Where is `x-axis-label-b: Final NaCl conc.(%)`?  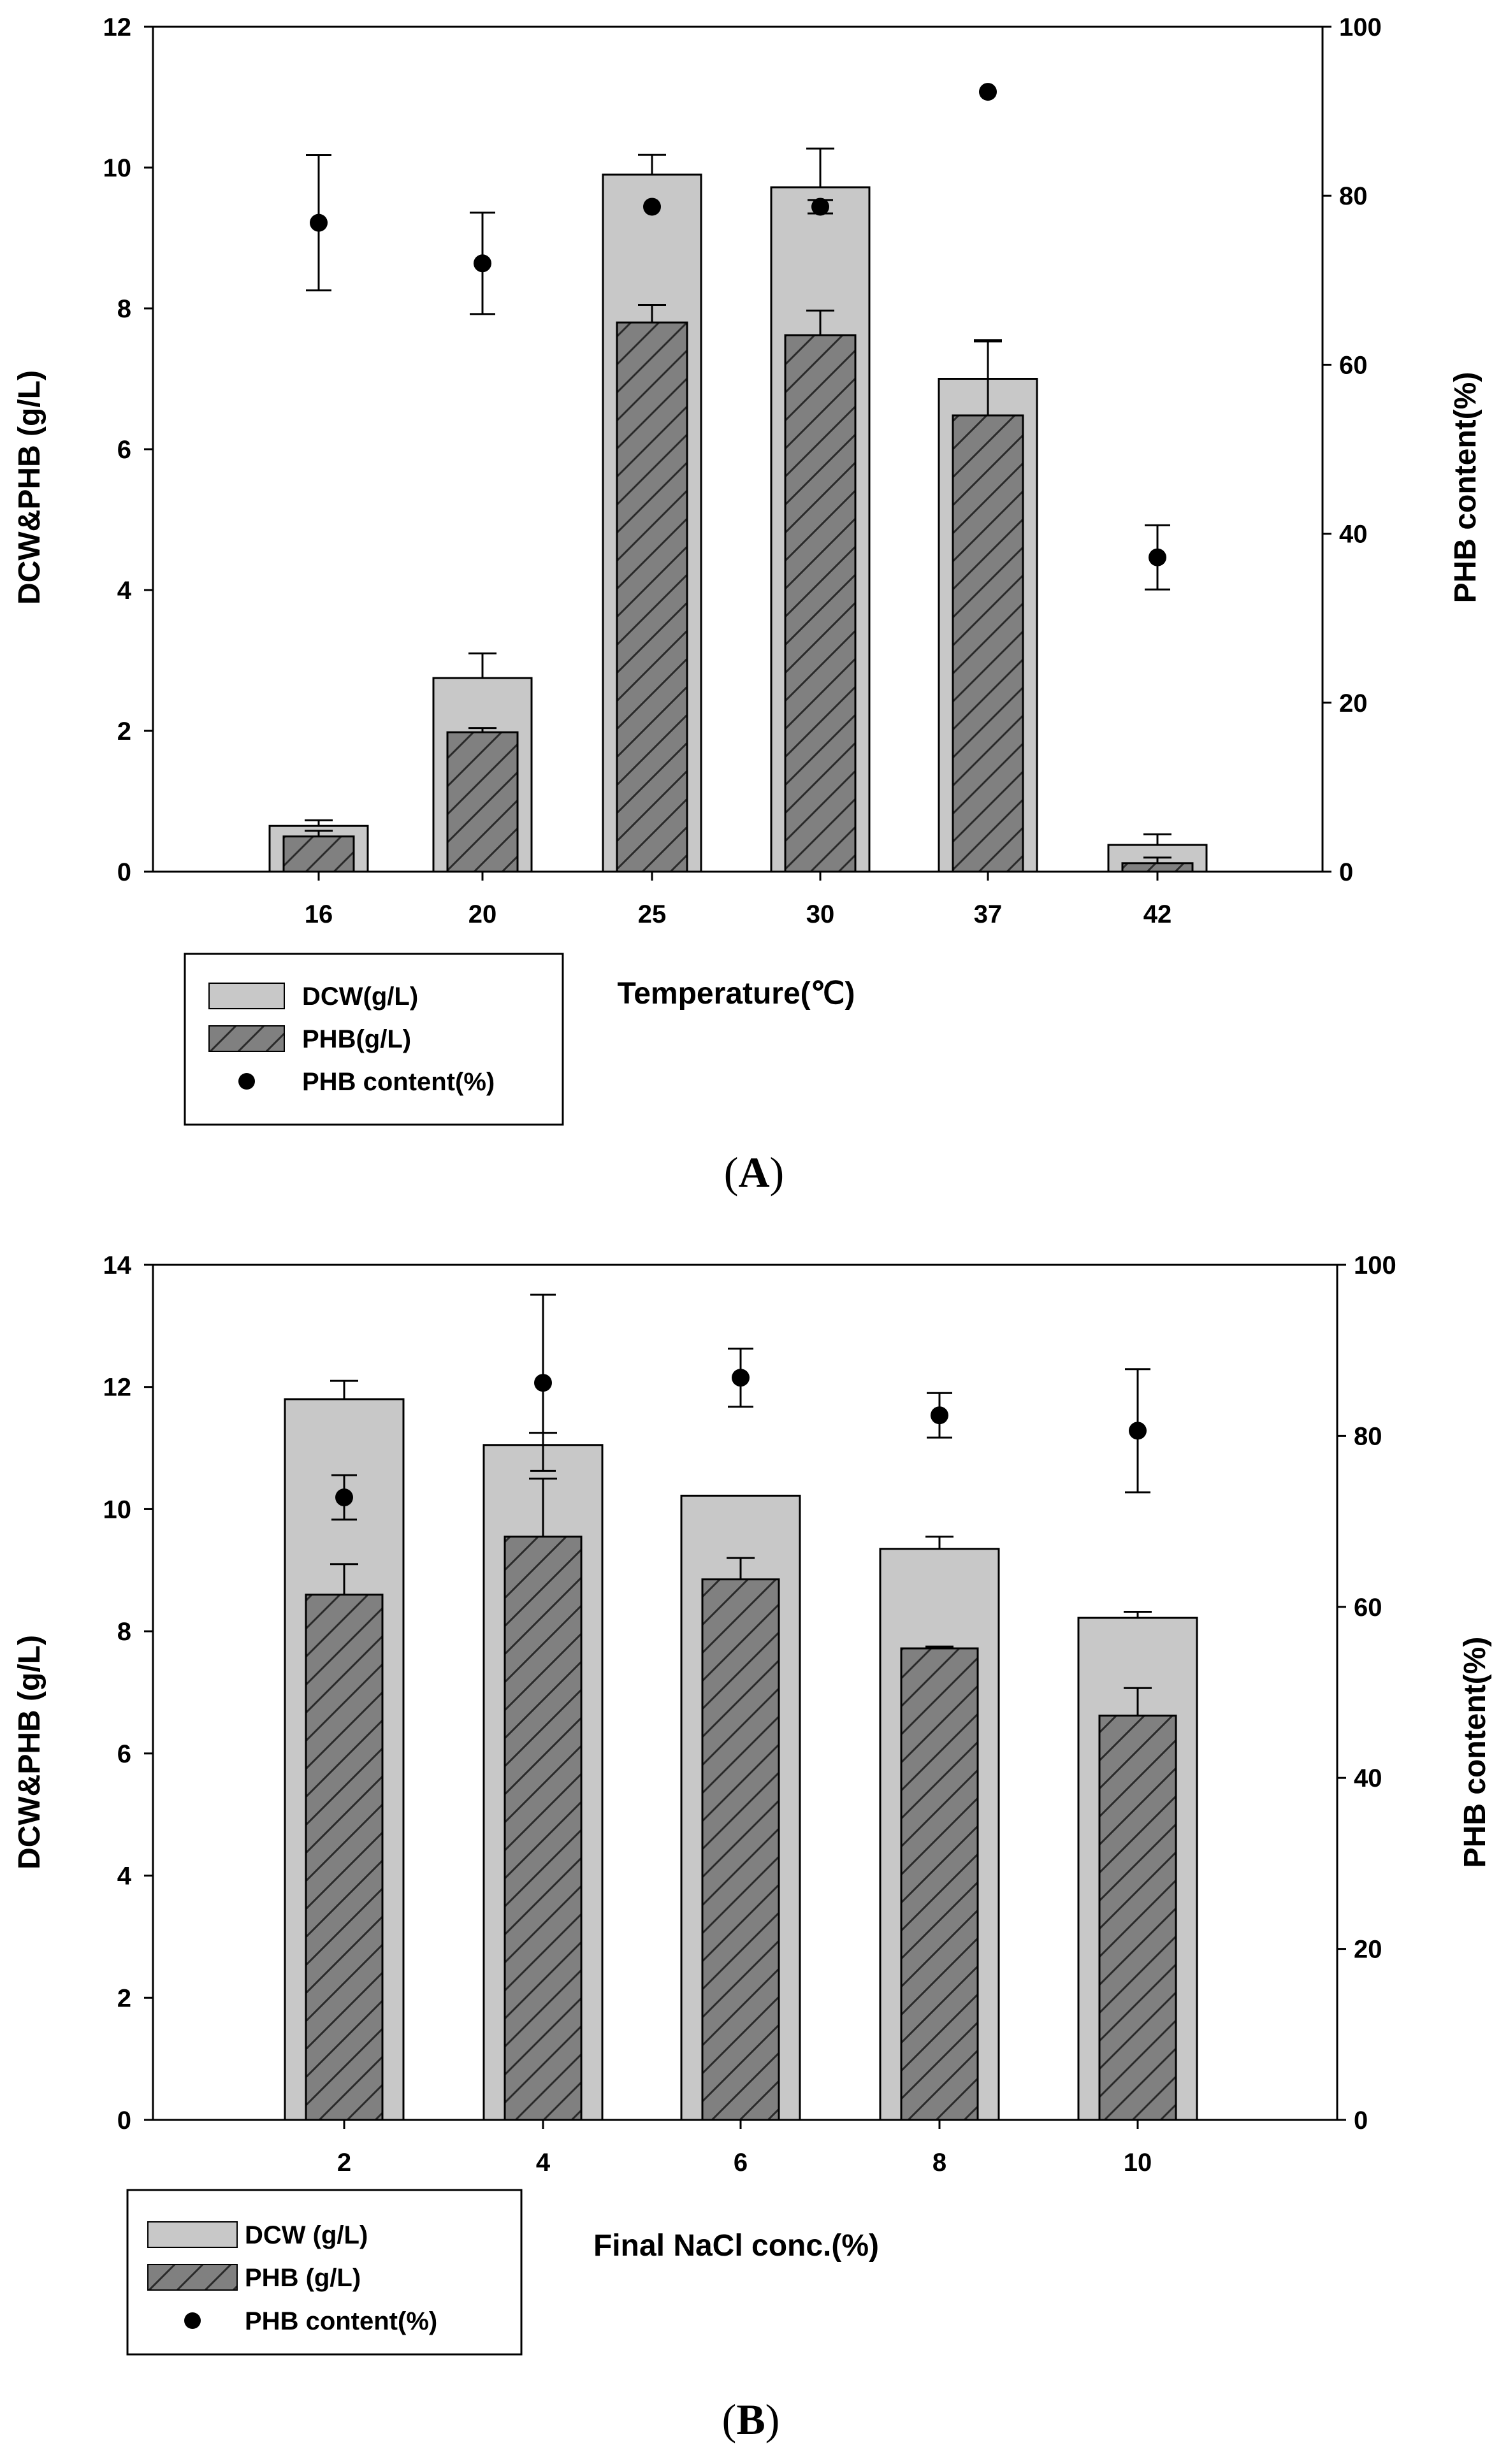
x-axis-label-b: Final NaCl conc.(%) is located at coordinates (736, 2246).